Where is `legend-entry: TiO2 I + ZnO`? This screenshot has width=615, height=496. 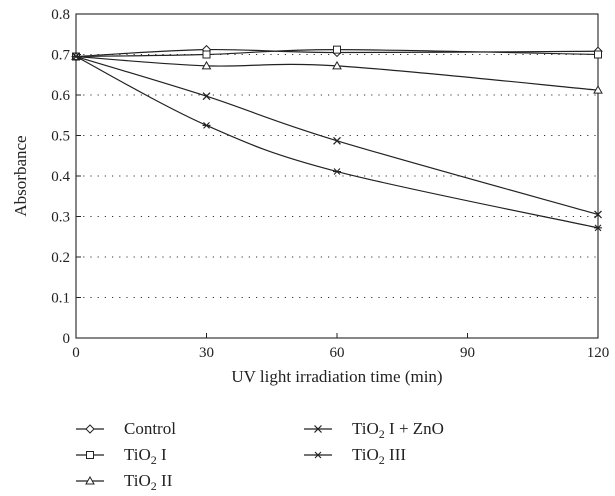 legend-entry: TiO2 I + ZnO is located at coordinates (374, 430).